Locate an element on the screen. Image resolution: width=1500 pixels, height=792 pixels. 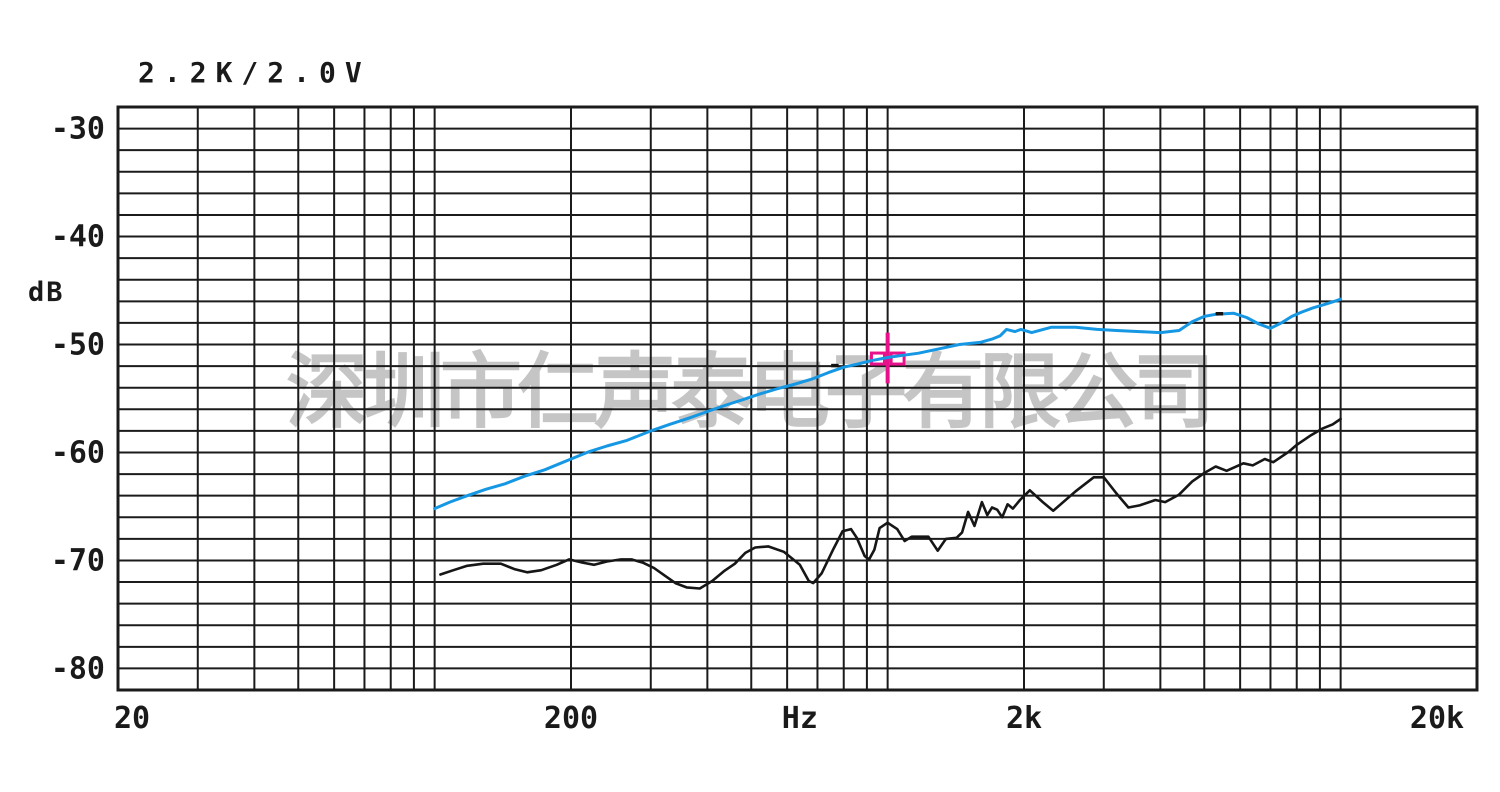
x-tick-label: 20k is located at coordinates (1437, 718).